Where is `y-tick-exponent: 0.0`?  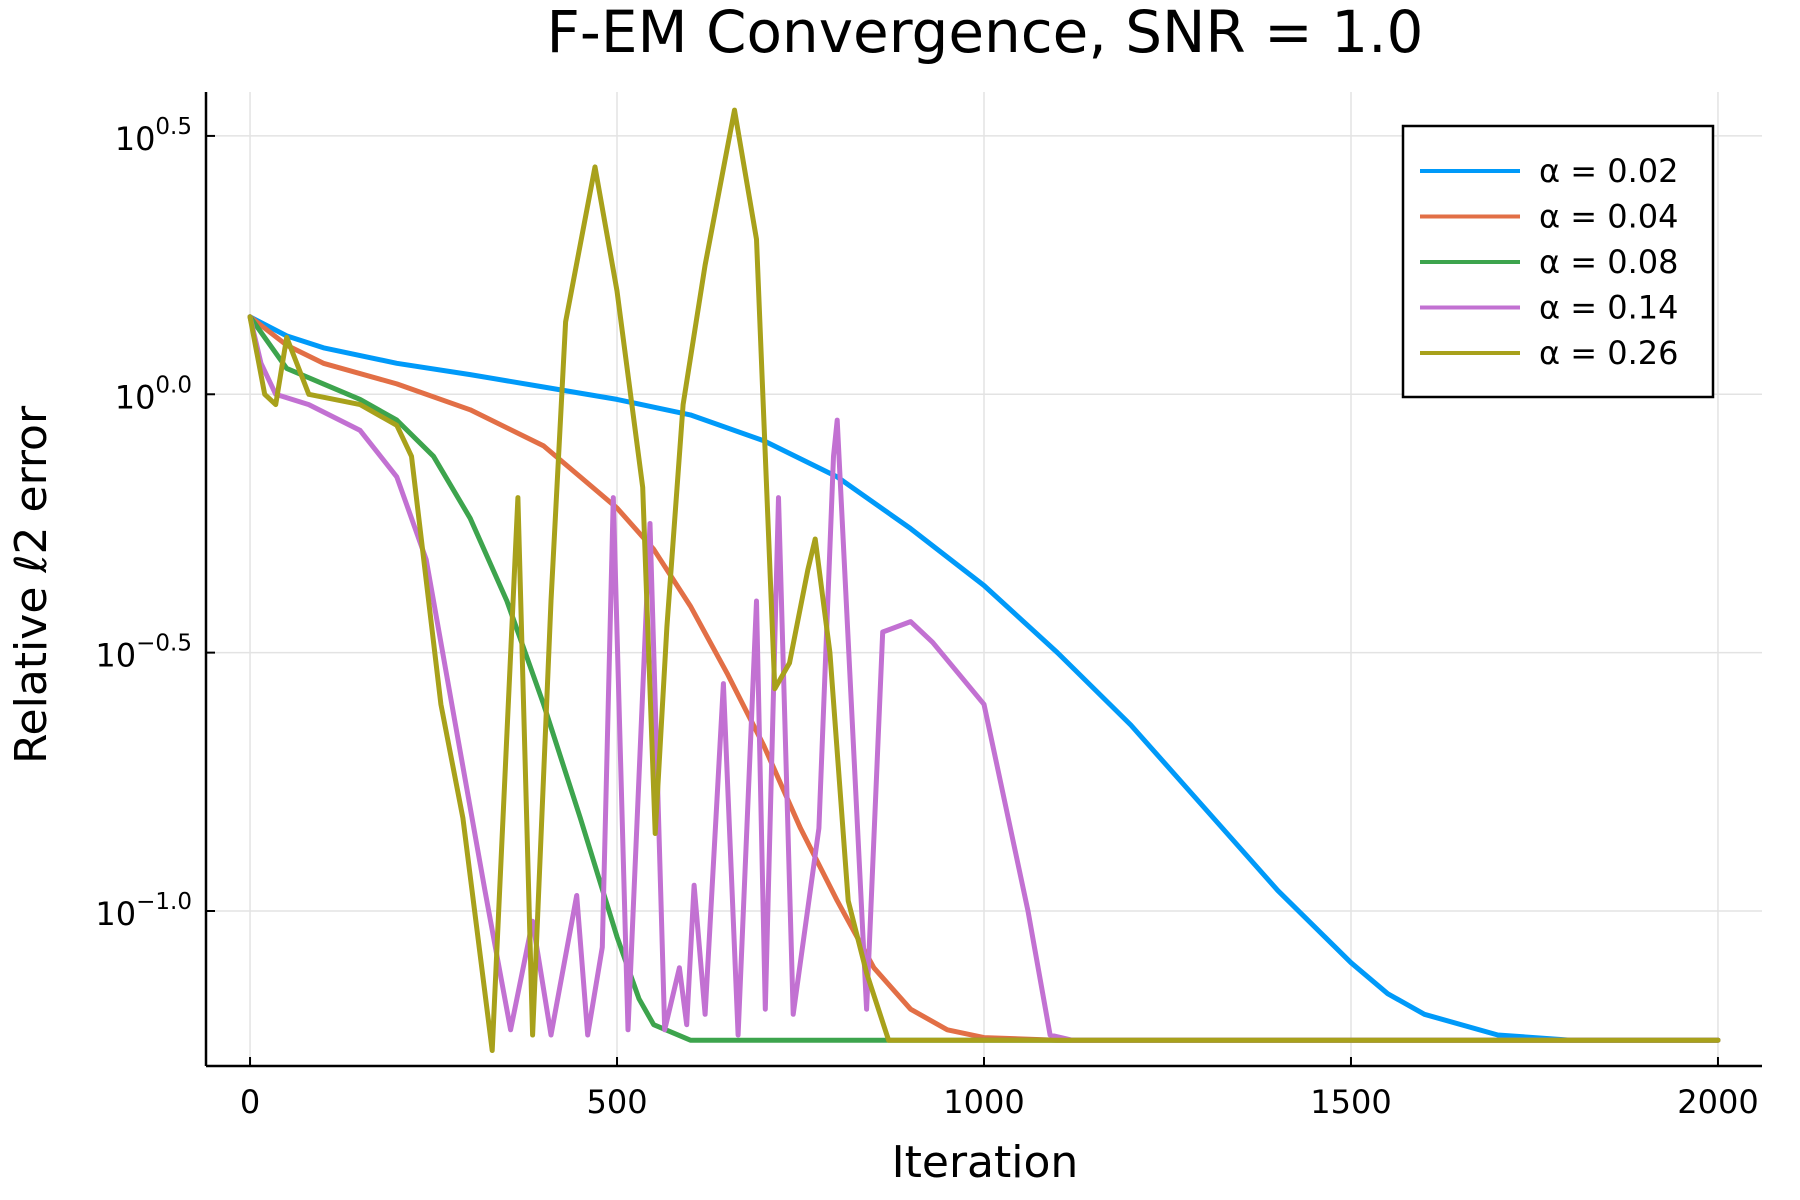 y-tick-exponent: 0.0 is located at coordinates (173, 385).